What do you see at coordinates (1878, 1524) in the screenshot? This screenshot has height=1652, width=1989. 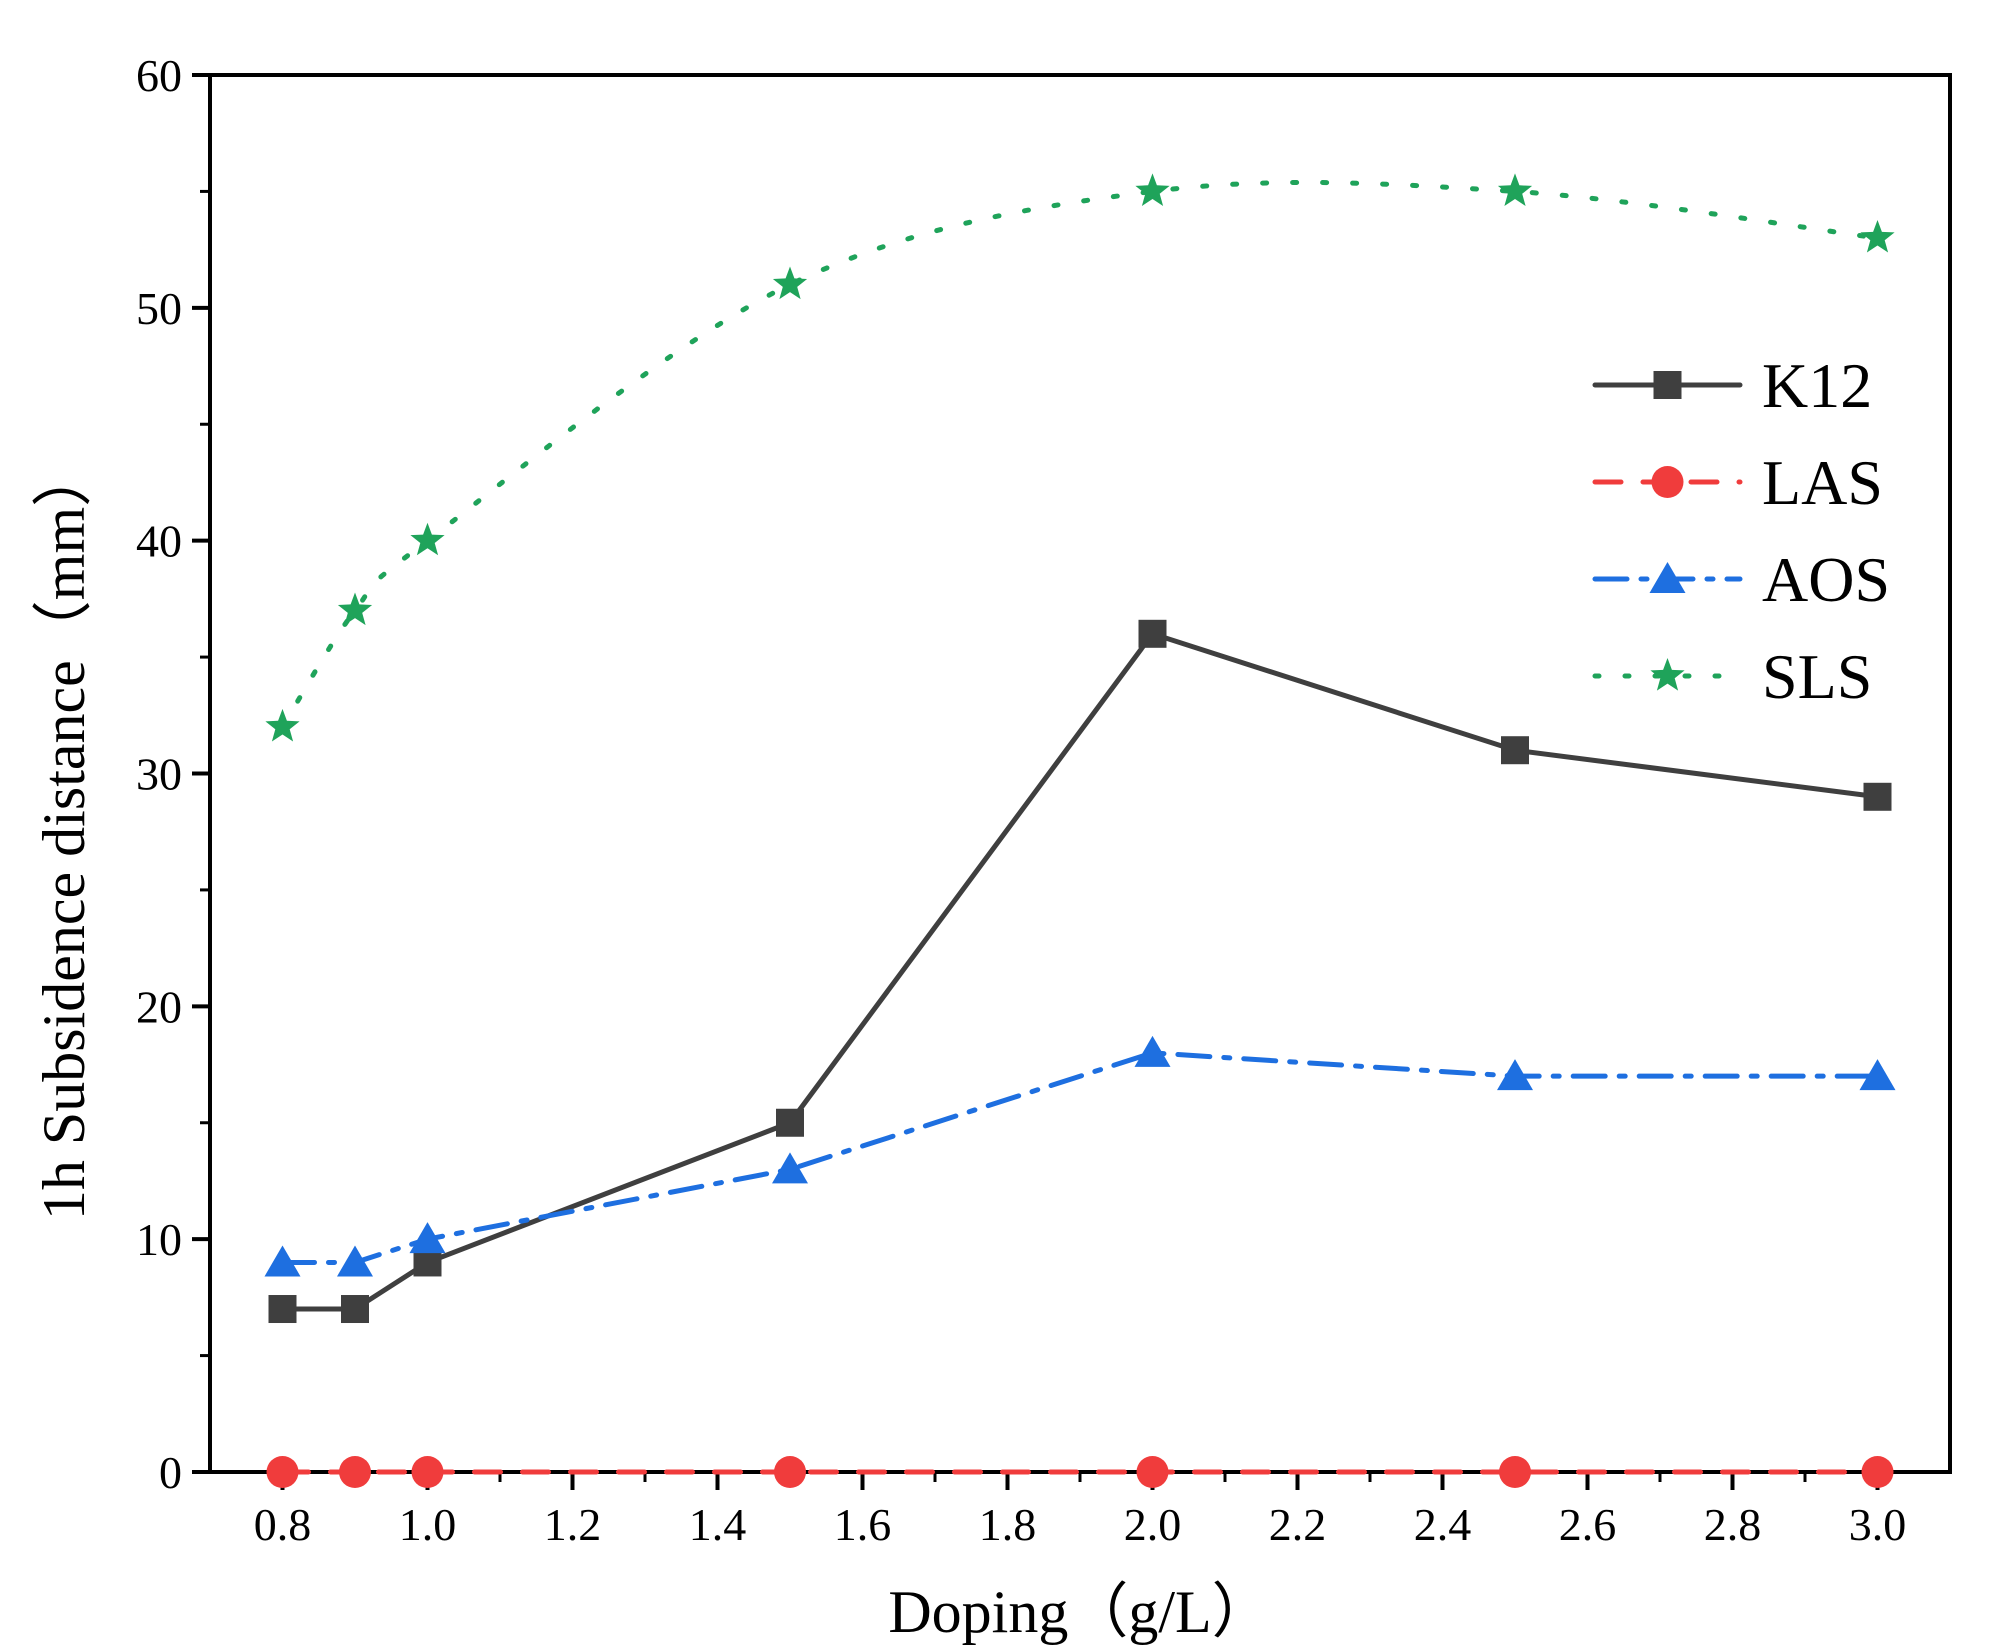 I see `x-tick-label: 3.0` at bounding box center [1878, 1524].